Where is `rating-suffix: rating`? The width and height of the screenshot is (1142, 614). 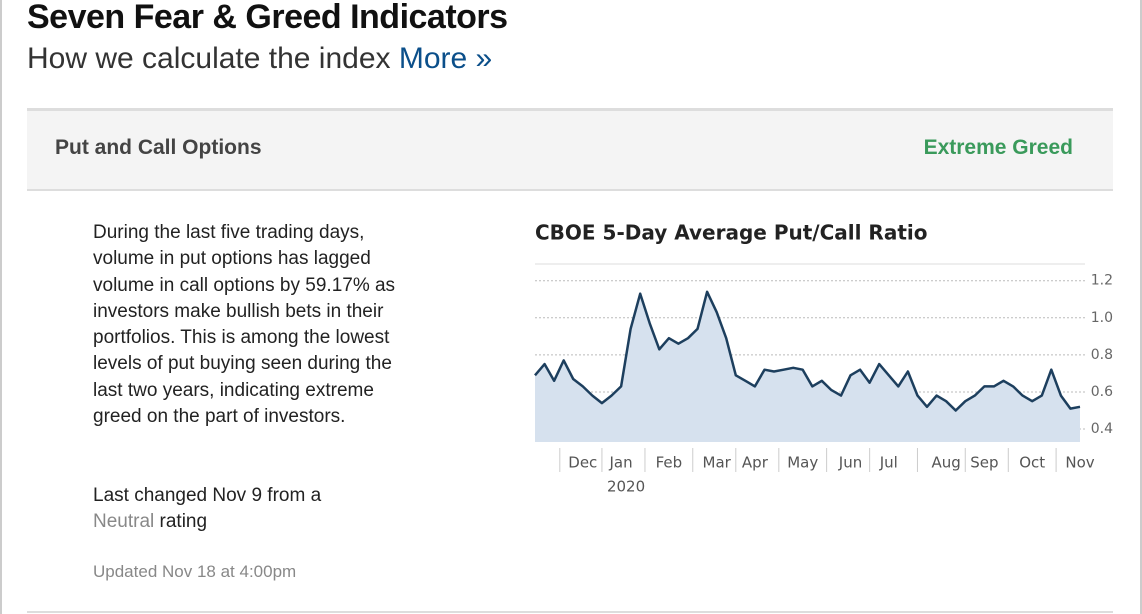
rating-suffix: rating is located at coordinates (183, 522).